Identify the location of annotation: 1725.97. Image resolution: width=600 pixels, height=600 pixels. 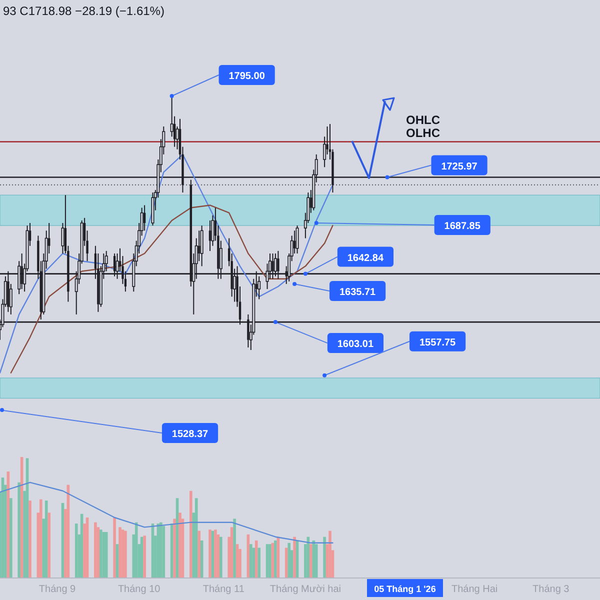
(459, 166).